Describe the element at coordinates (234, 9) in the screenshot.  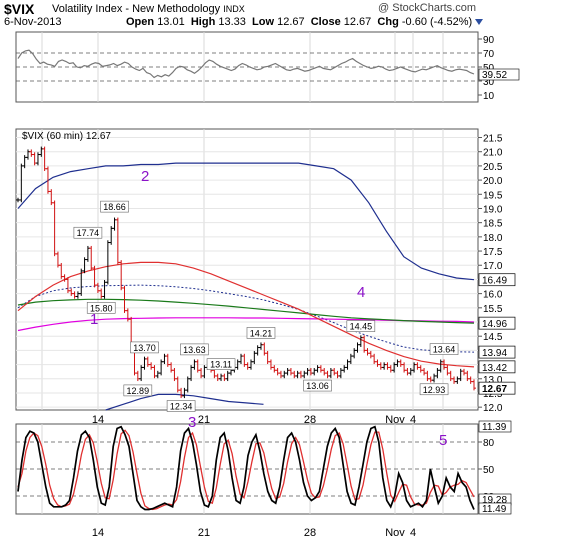
I see `exchange-label: INDX` at that location.